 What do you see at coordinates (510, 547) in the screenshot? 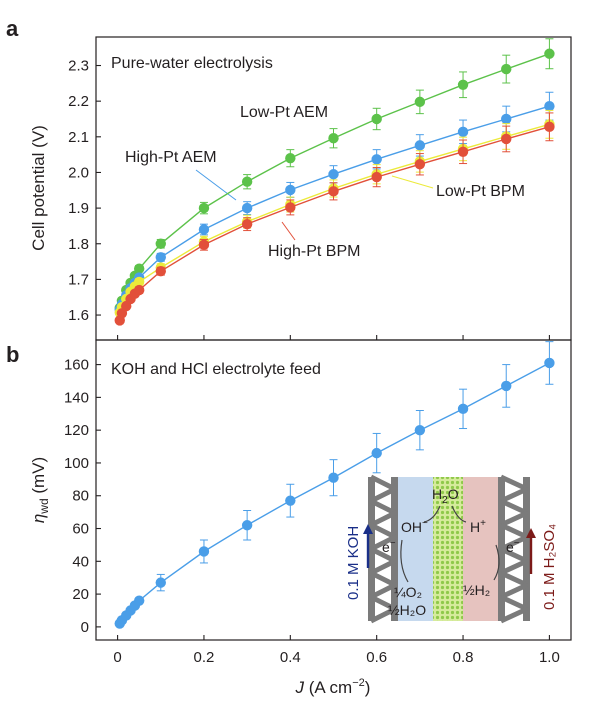
I see `inset-e-right-text: e` at bounding box center [510, 547].